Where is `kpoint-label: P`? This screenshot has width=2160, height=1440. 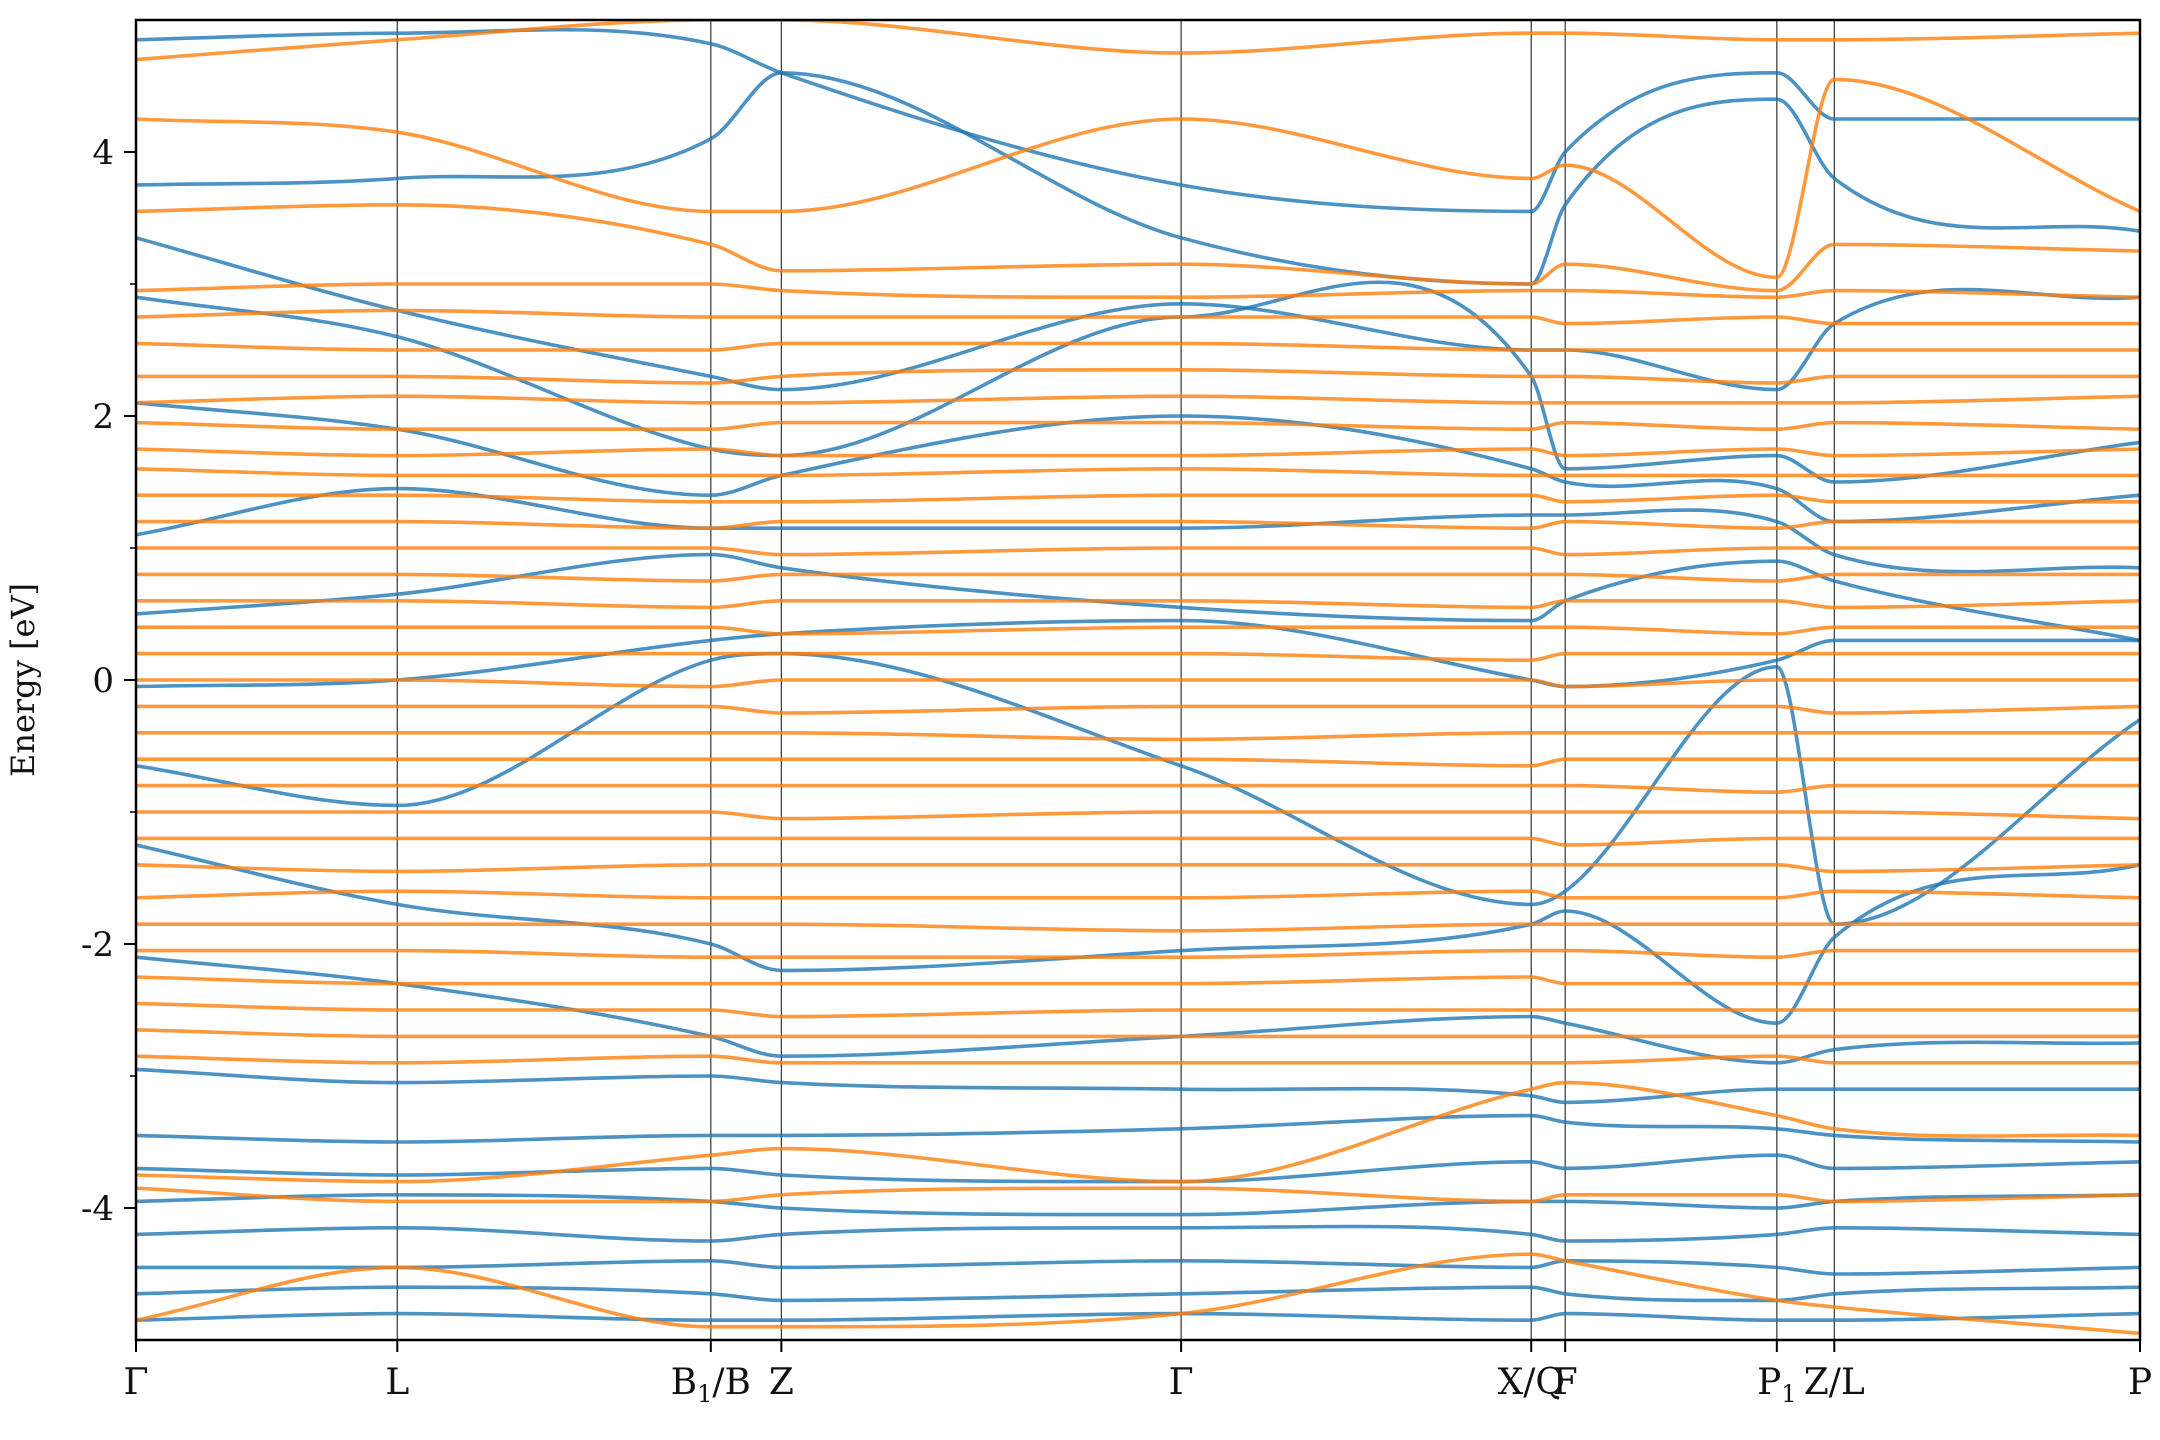
kpoint-label: P is located at coordinates (2140, 1382).